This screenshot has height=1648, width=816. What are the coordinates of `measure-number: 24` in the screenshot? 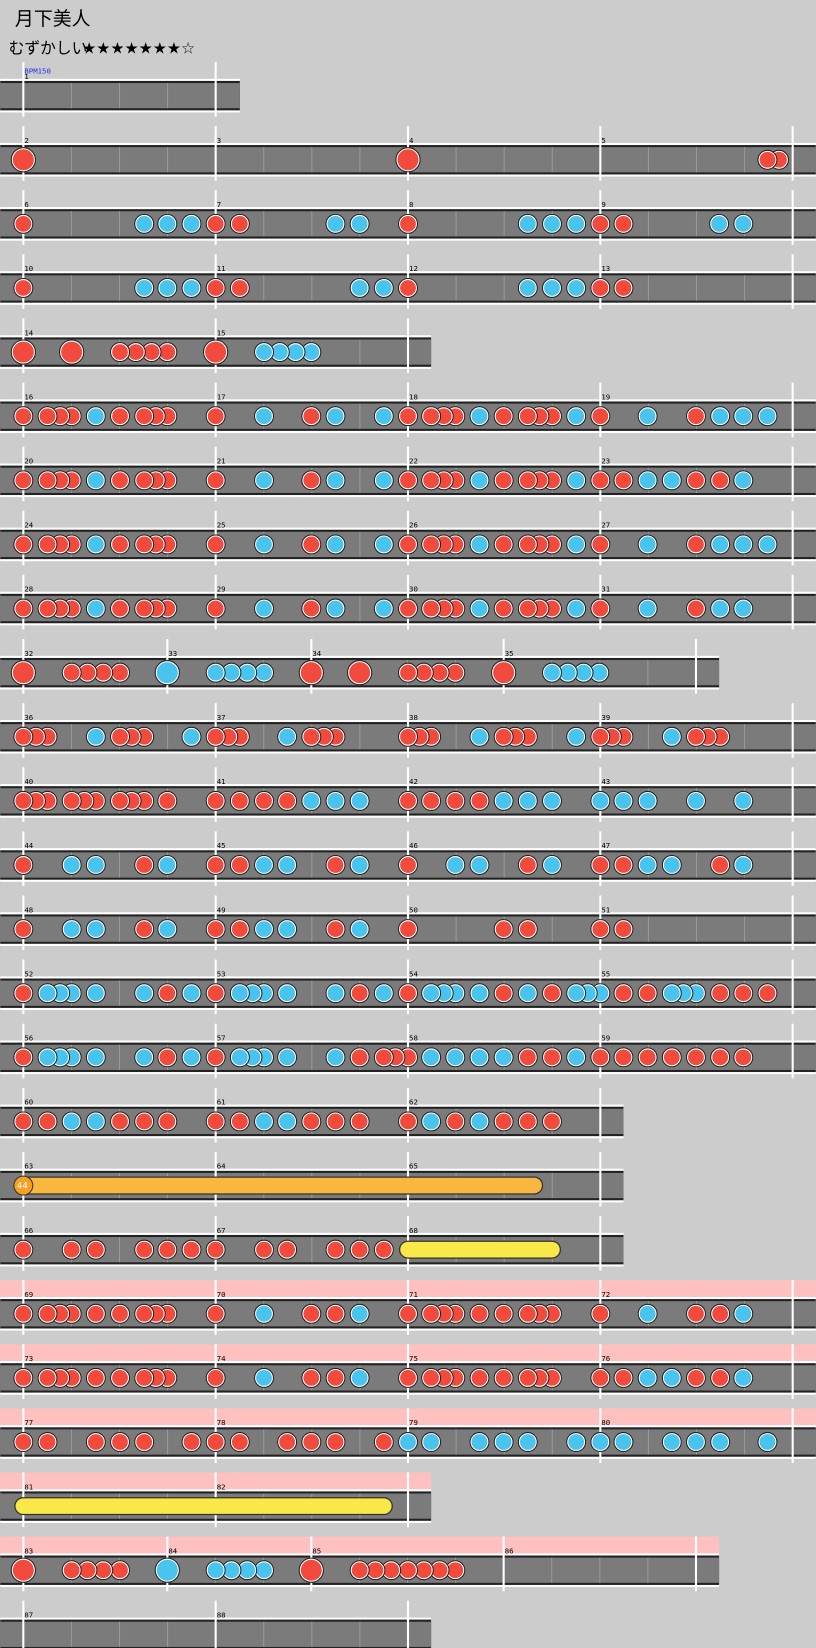 It's located at (28, 525).